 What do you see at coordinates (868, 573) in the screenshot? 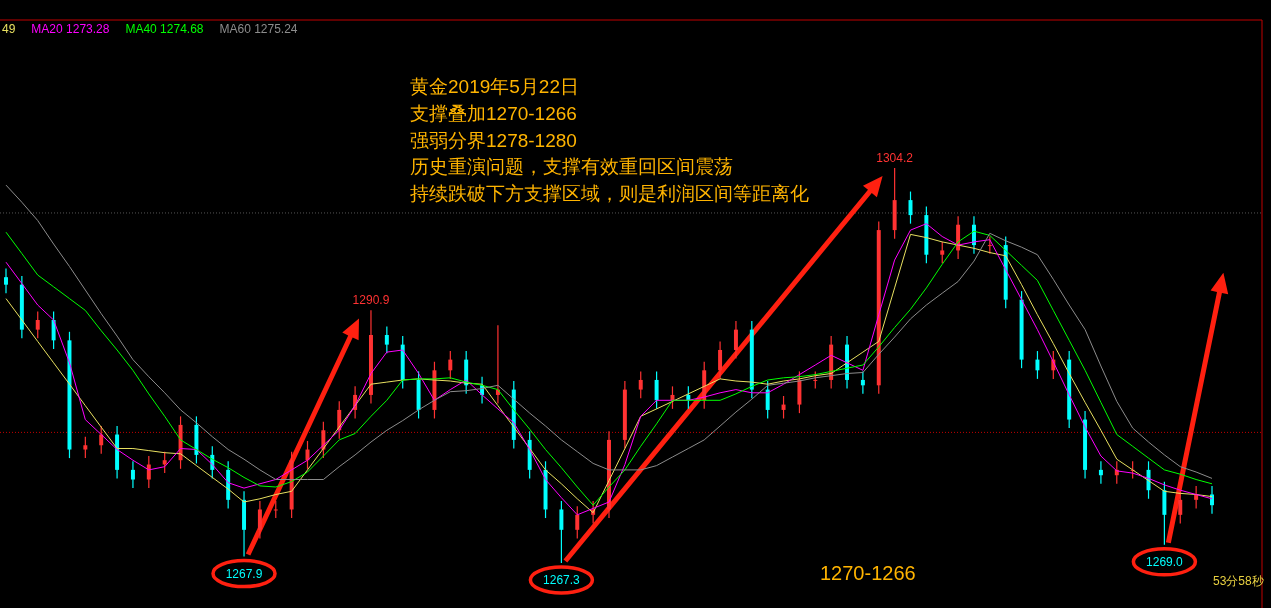
I see `annotation: 1270-1266` at bounding box center [868, 573].